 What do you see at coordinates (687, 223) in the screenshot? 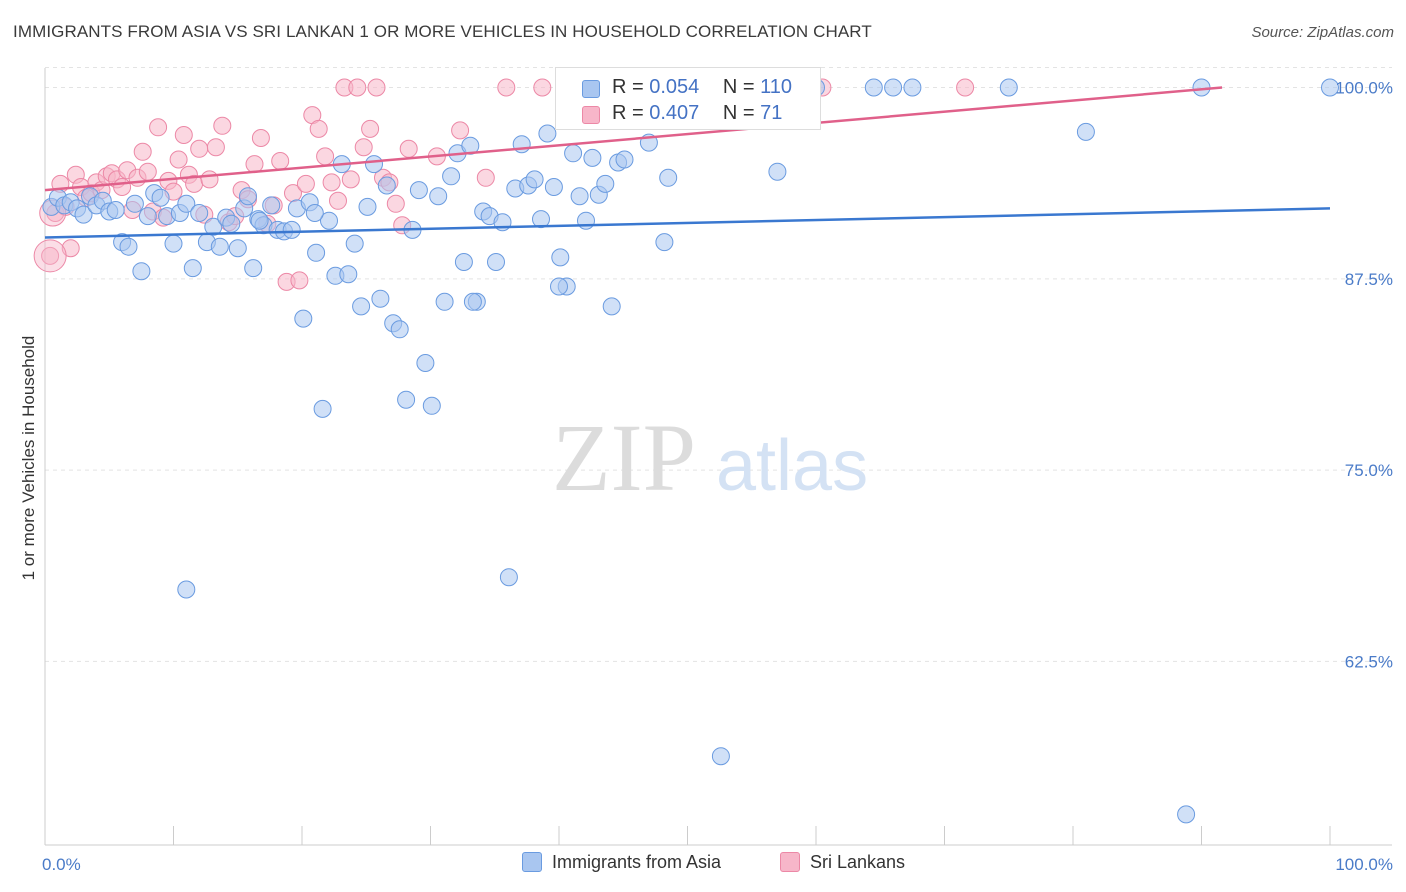
I see `asia-trend-line` at bounding box center [687, 223].